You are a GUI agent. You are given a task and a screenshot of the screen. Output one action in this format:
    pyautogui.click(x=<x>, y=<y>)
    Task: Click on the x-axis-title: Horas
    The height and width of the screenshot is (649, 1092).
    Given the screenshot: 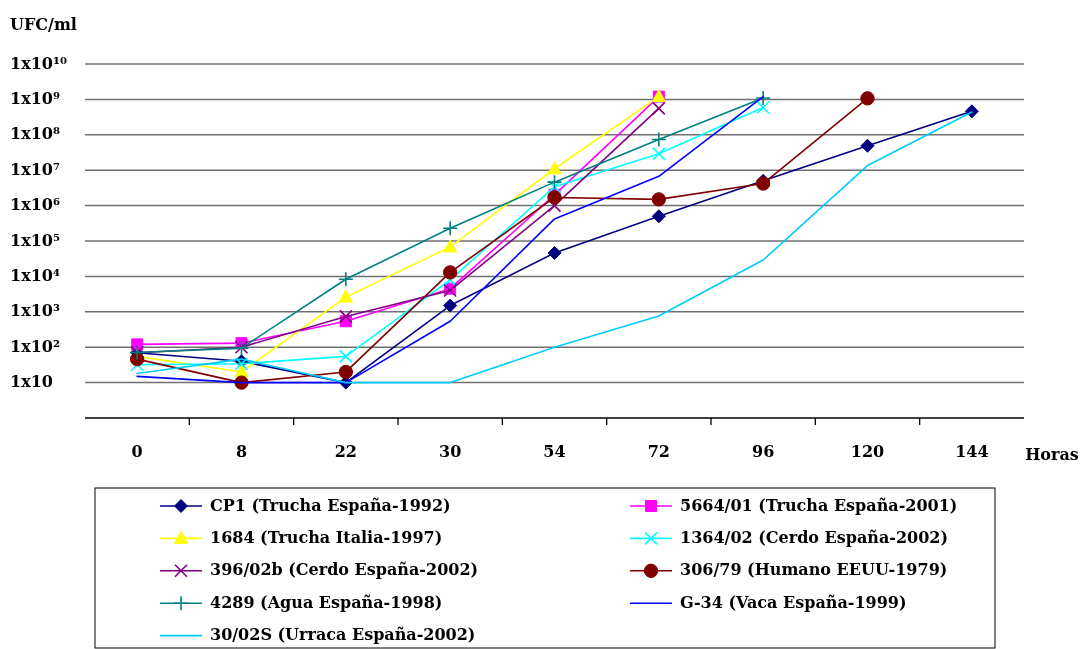 What is the action you would take?
    pyautogui.click(x=1052, y=454)
    